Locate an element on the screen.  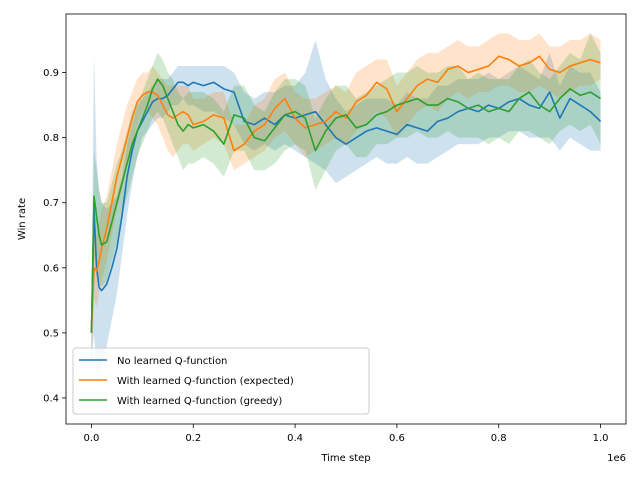
y-axis-ticks: 0.4 0.5 0.6 0.7 0.8 0.9 is located at coordinates (54, 236).